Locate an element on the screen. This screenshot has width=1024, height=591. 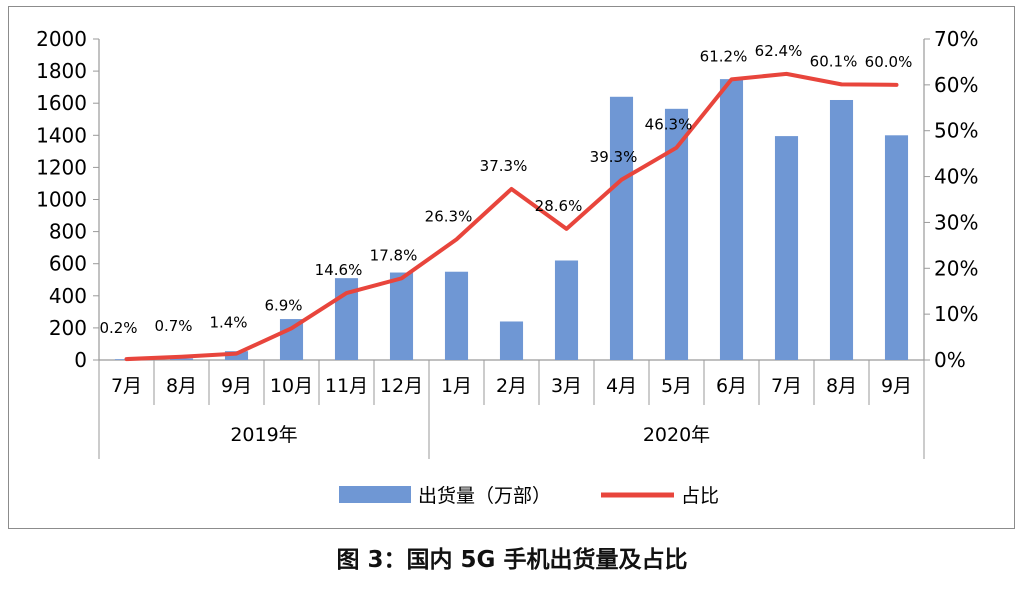
x-tick-label: 1月 is located at coordinates (456, 386).